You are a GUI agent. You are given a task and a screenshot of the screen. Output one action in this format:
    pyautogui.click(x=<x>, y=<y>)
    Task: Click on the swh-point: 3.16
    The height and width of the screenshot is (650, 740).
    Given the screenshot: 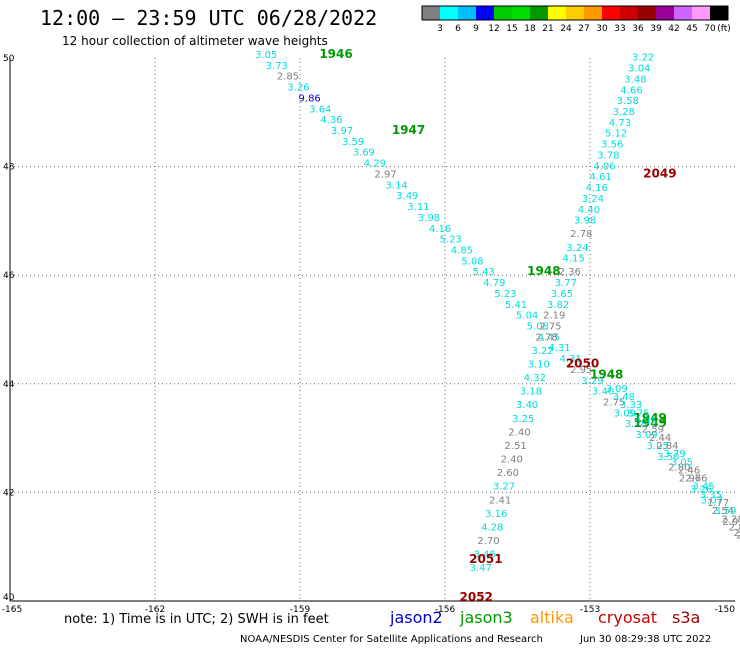 What is the action you would take?
    pyautogui.click(x=496, y=514)
    